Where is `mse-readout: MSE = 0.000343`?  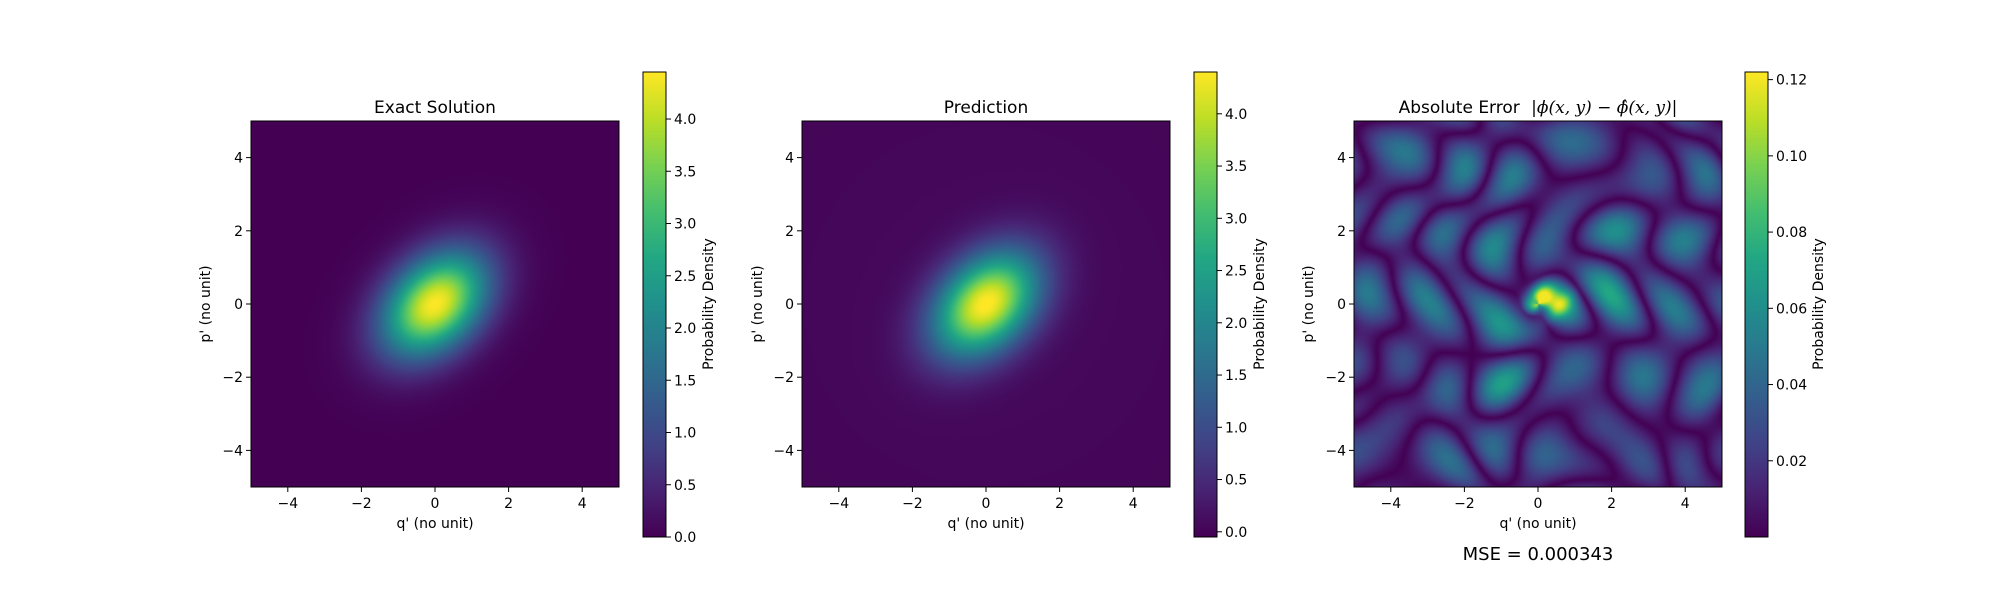 mse-readout: MSE = 0.000343 is located at coordinates (1538, 554).